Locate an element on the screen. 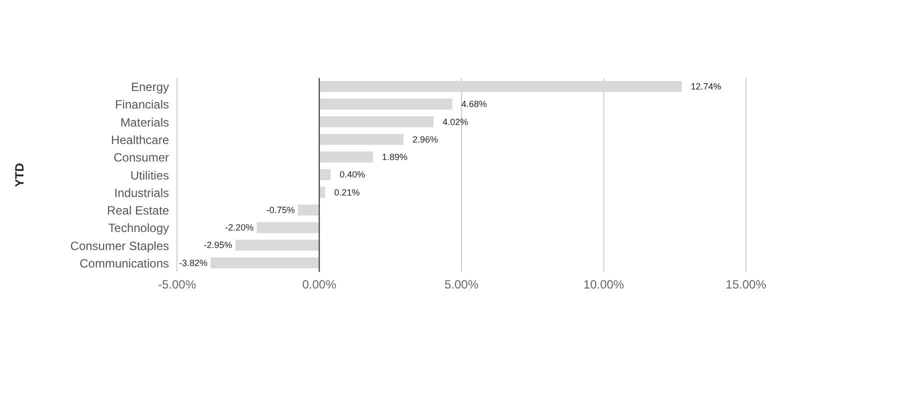 This screenshot has width=921, height=396. data-label: 0.40% is located at coordinates (353, 175).